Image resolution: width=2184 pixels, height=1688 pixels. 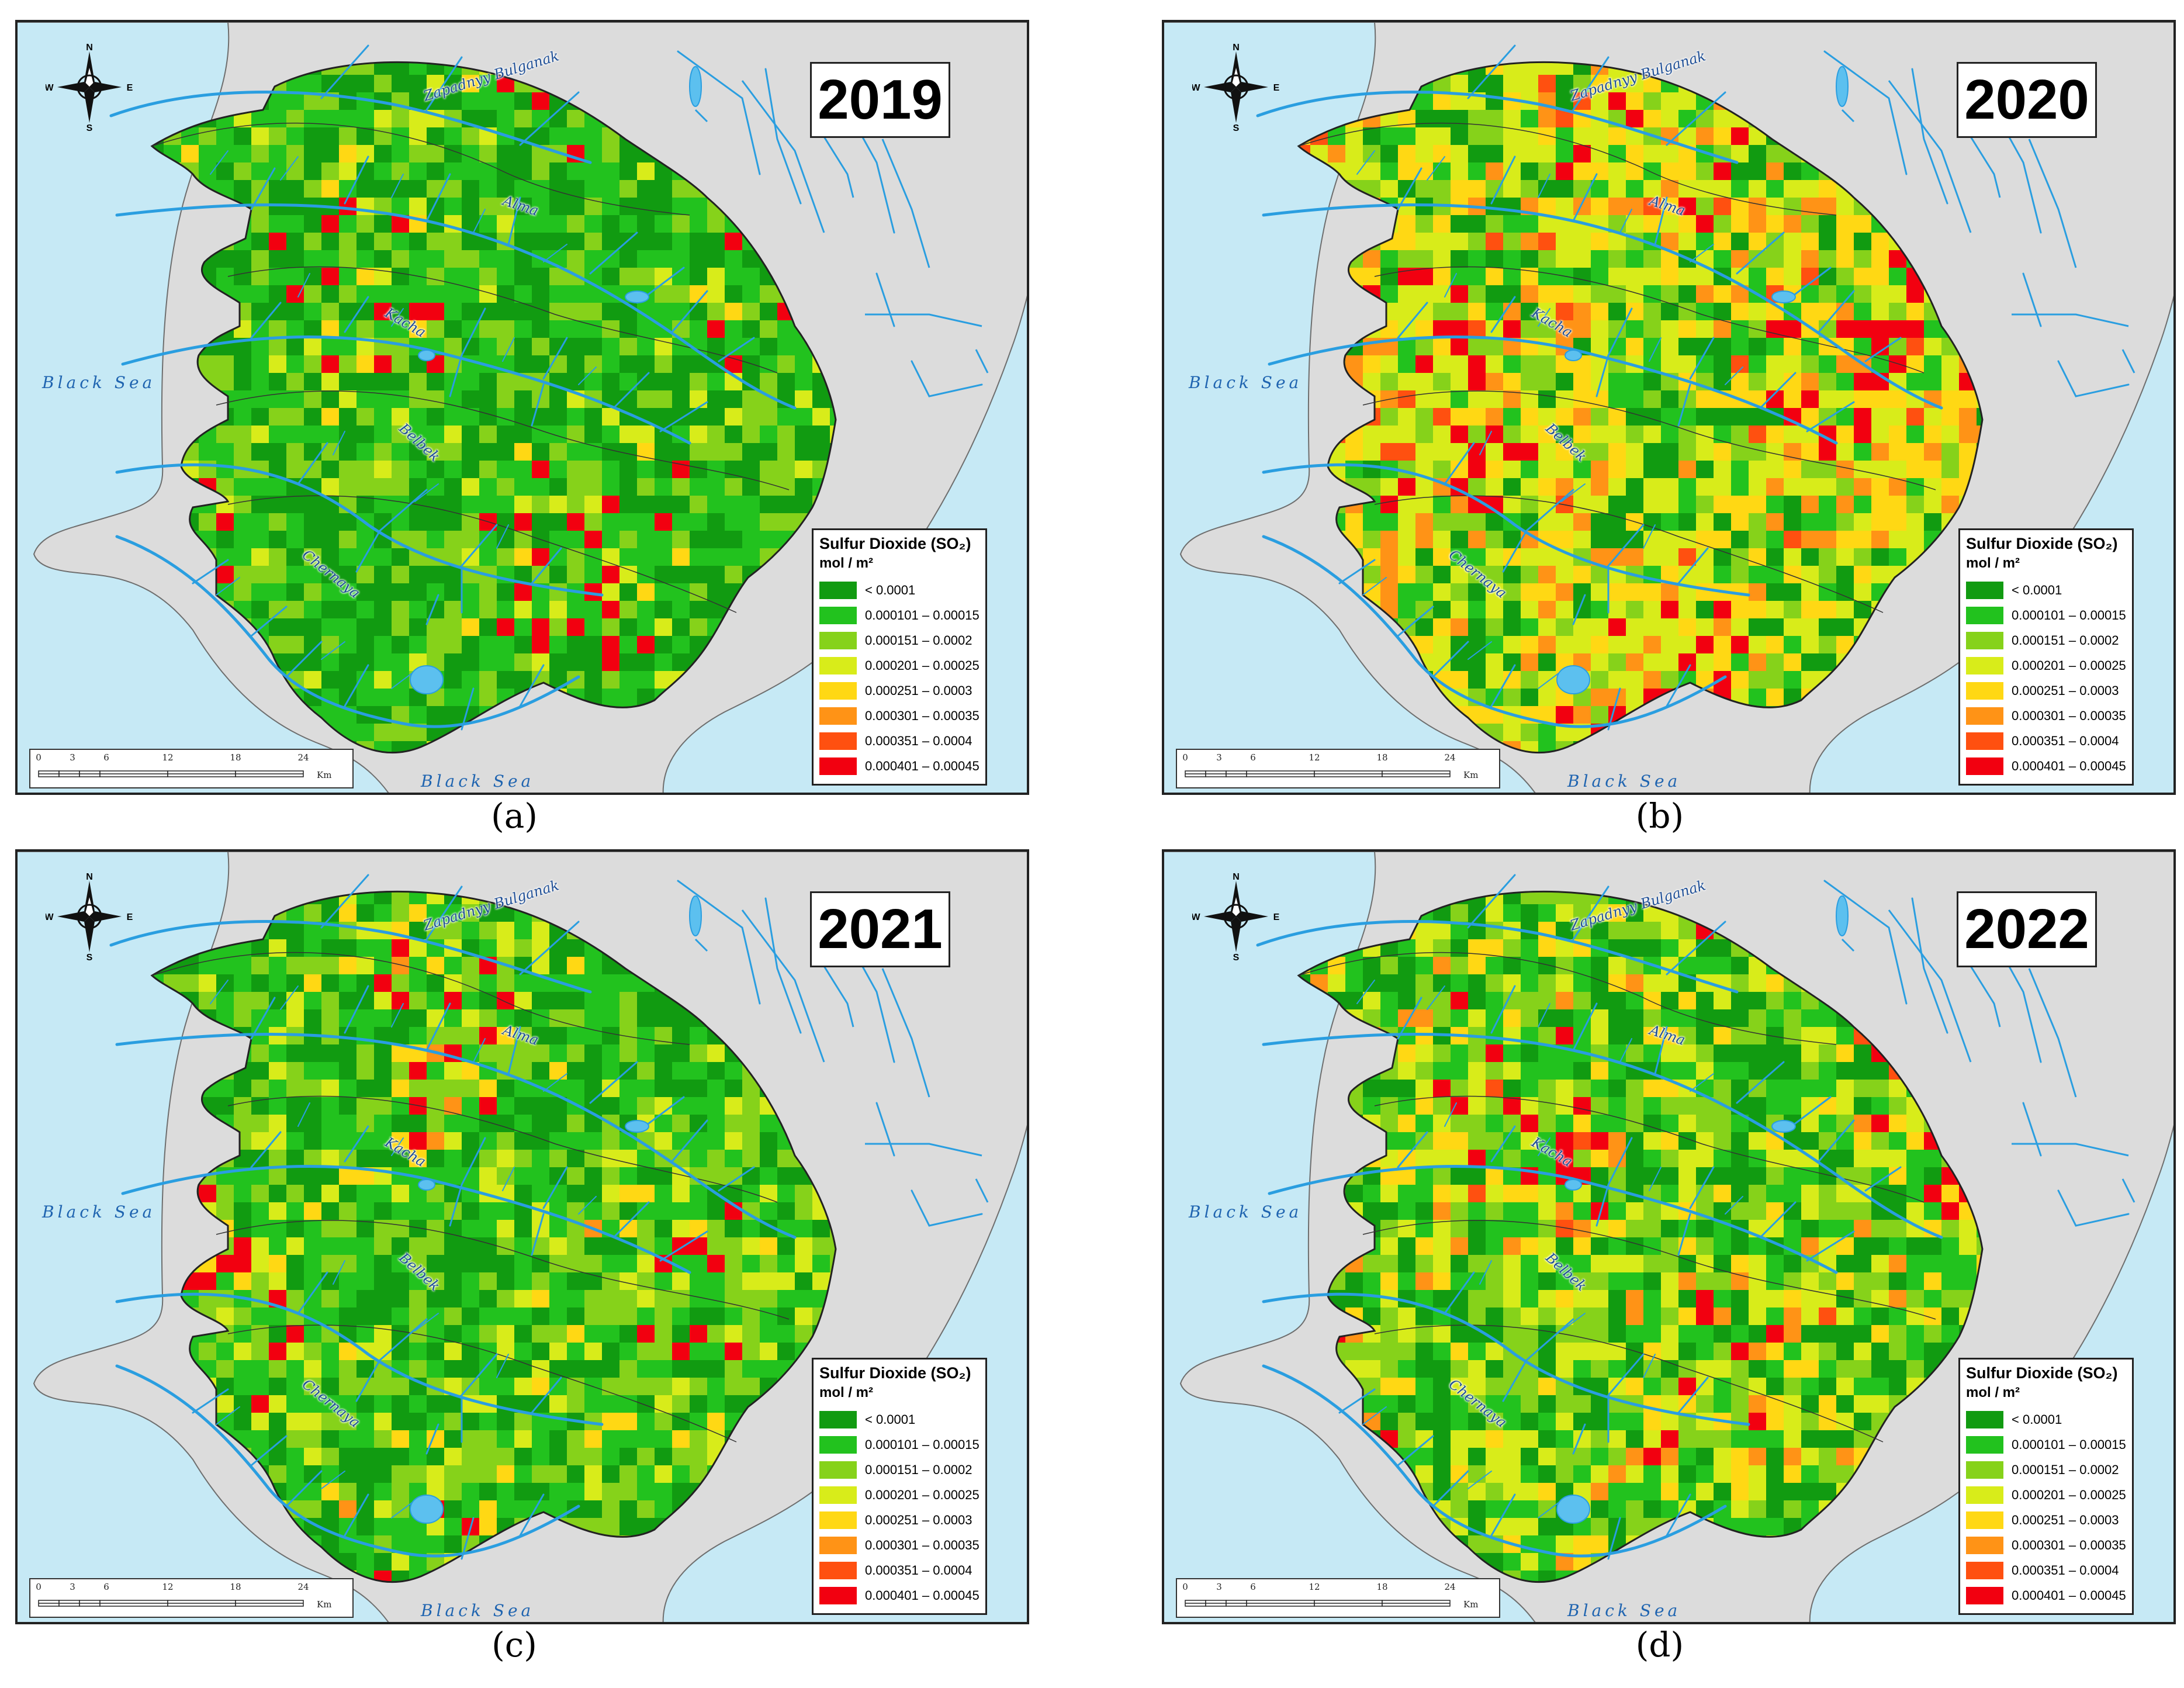 What do you see at coordinates (502, 319) in the screenshot?
I see `subbasin-divide` at bounding box center [502, 319].